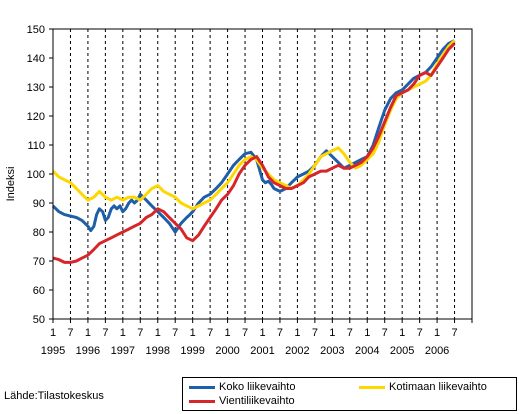 The height and width of the screenshot is (414, 519). What do you see at coordinates (54, 396) in the screenshot?
I see `source-note: Lähde:Tilastokeskus` at bounding box center [54, 396].